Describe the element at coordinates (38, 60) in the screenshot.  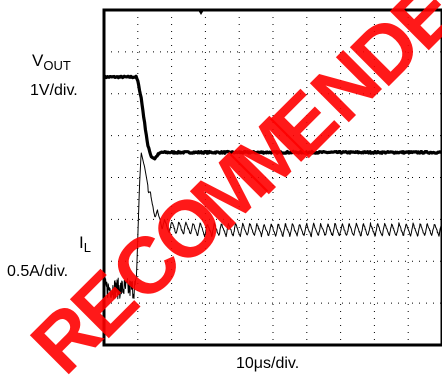
I see `vout-label-main: V` at that location.